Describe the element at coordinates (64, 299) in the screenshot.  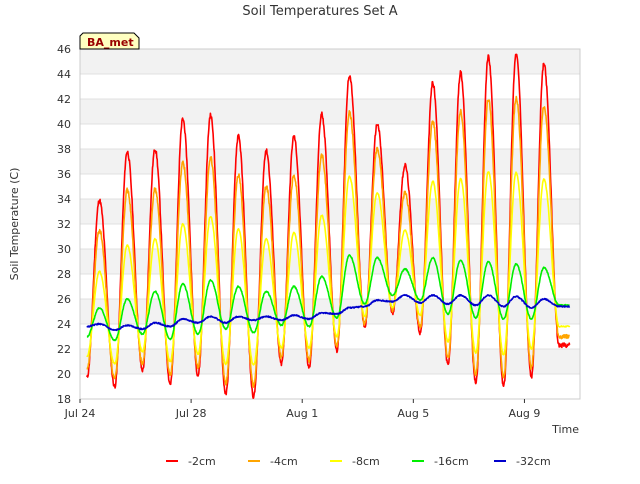
I see `y-tick-label: 26` at that location.